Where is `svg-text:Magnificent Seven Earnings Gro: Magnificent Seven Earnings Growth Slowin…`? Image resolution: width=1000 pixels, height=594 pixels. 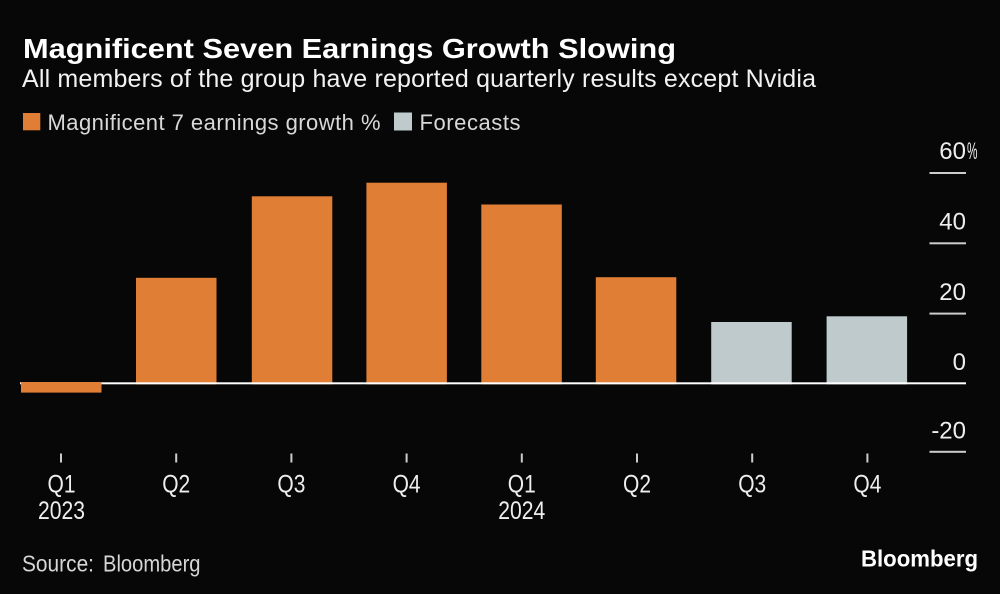
svg-text:Magnificent Seven Earnings Gro: Magnificent Seven Earnings Growth Slowin… is located at coordinates (349, 48).